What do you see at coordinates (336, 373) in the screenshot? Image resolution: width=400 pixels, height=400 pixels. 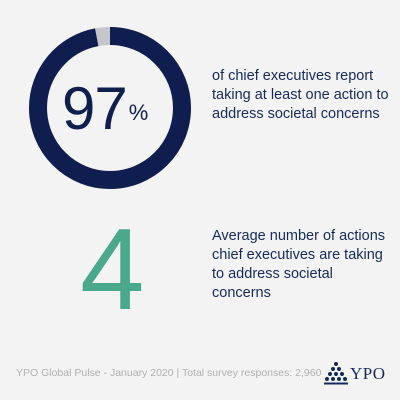 I see `ypo-pyramid-icon` at bounding box center [336, 373].